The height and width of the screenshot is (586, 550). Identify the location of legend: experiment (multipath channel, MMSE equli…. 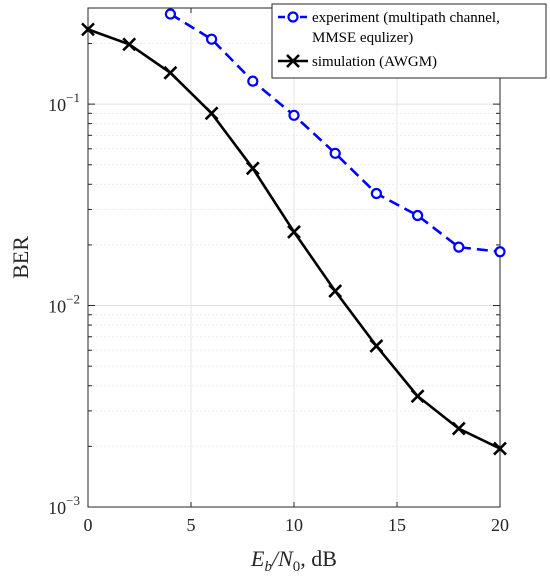
(409, 41).